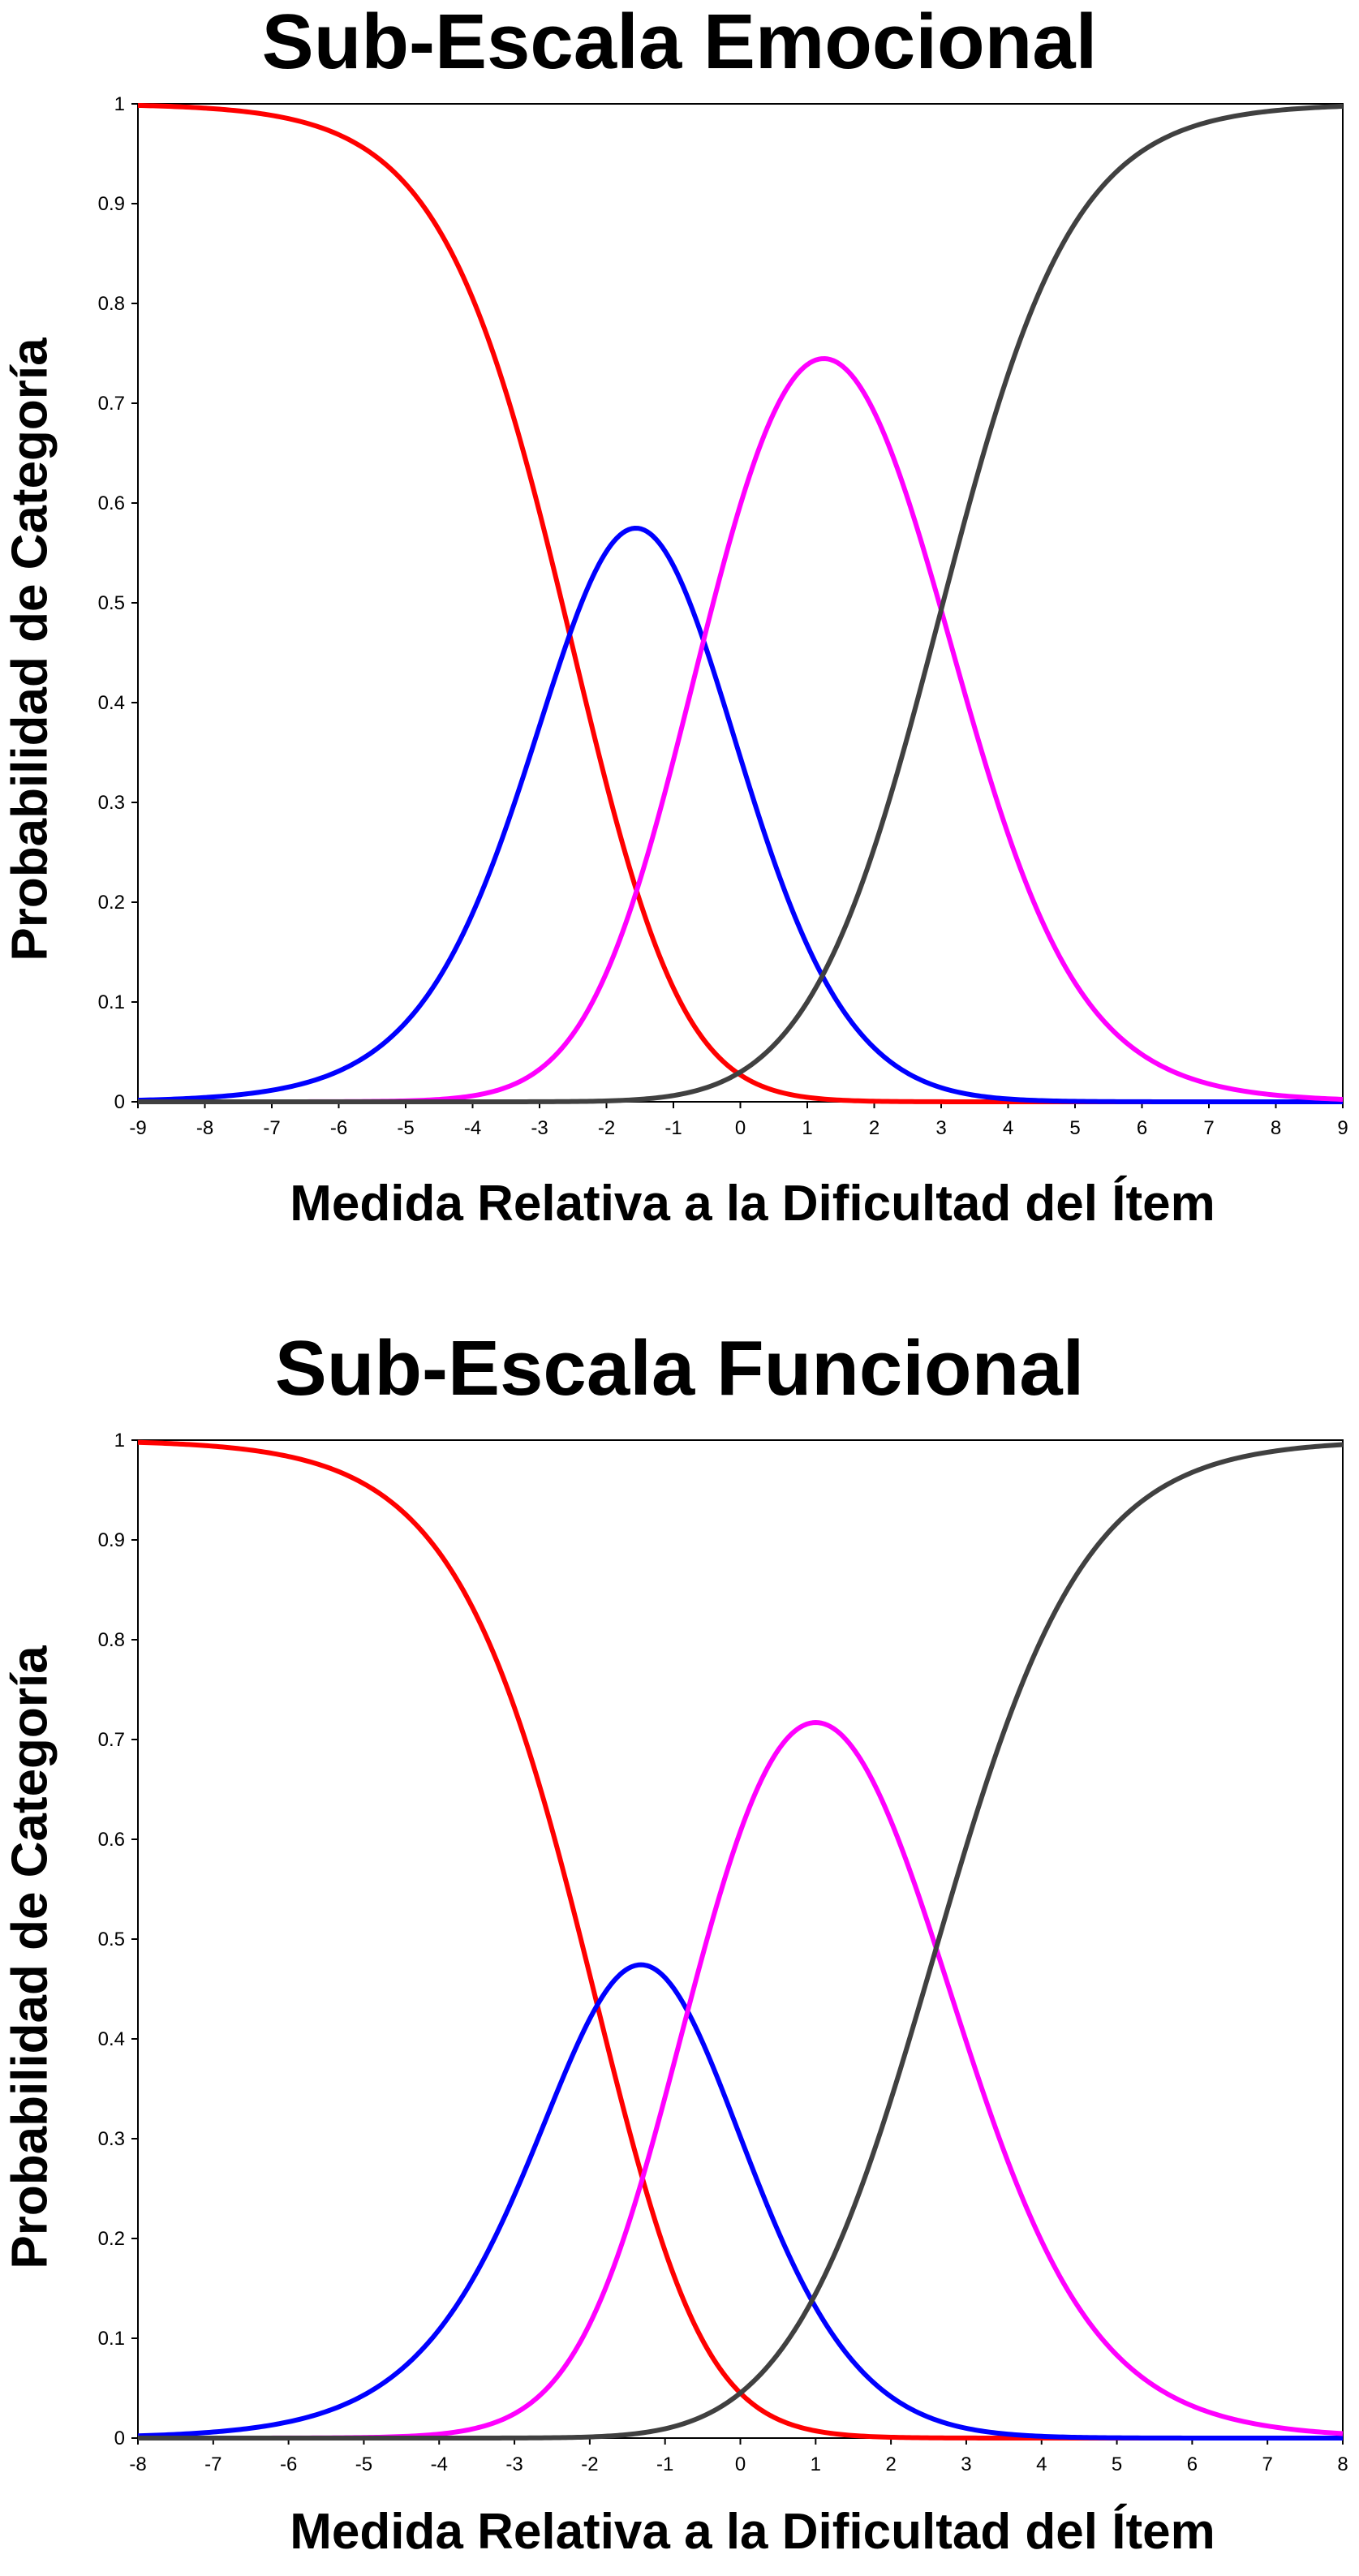 The image size is (1359, 2576). What do you see at coordinates (137, 1128) in the screenshot?
I see `x-tick-label: -9` at bounding box center [137, 1128].